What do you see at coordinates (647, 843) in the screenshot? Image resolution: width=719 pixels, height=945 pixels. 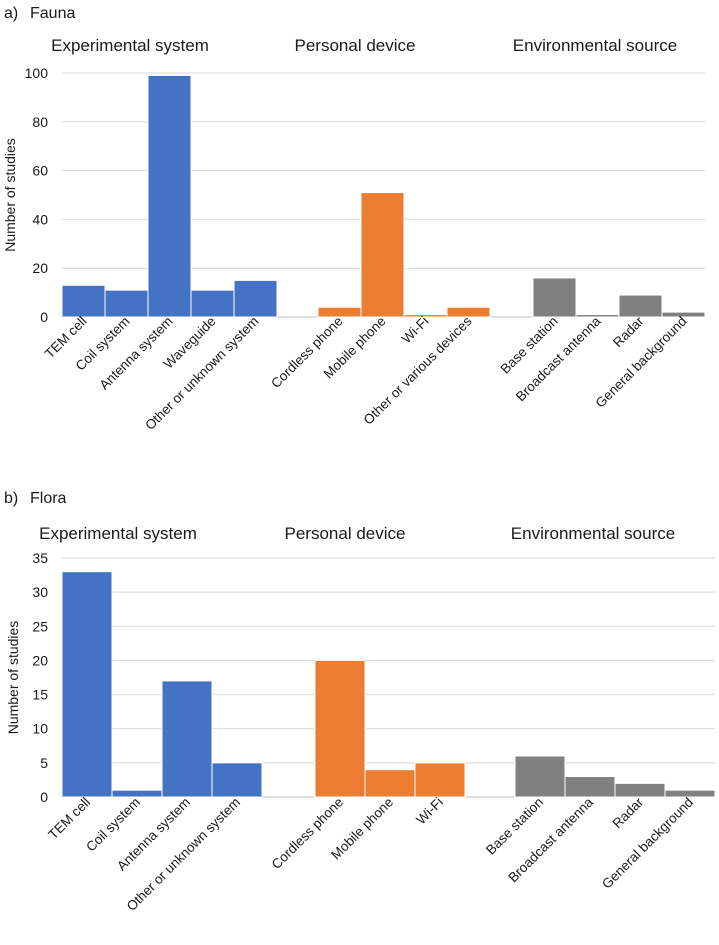 I see `x-tick-label: General background` at bounding box center [647, 843].